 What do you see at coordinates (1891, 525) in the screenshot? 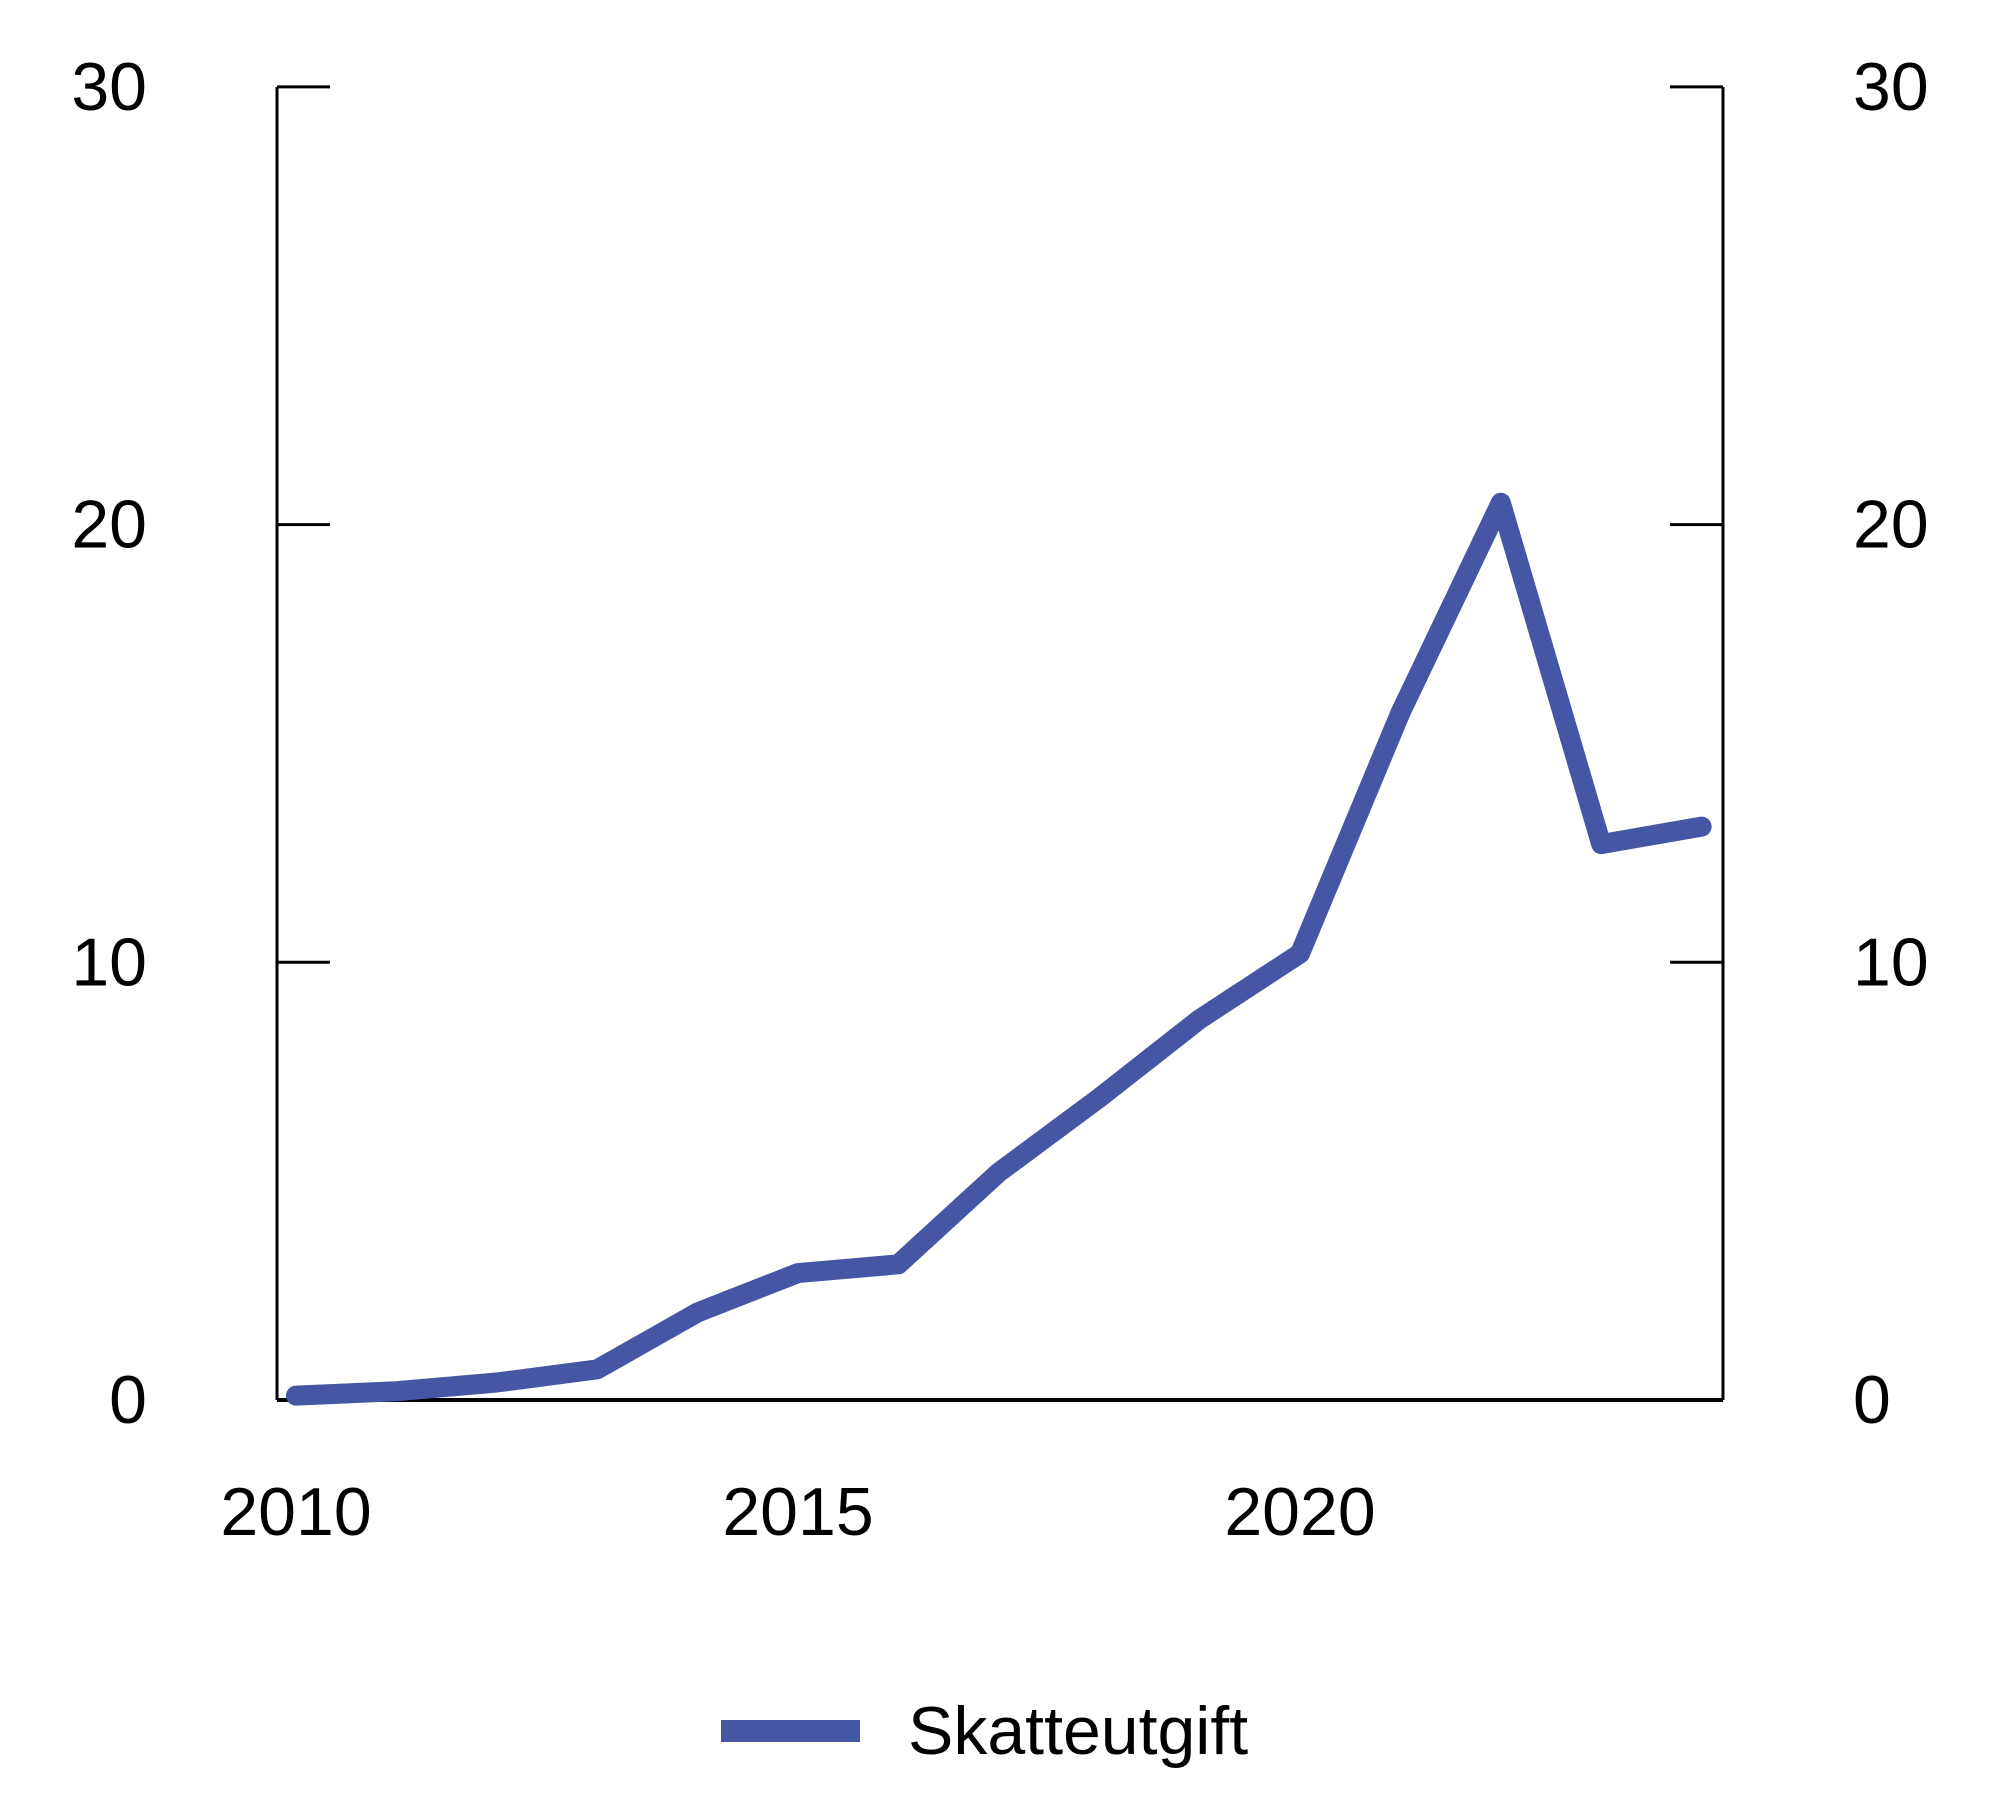
I see `y-tick-label-right-20: 20` at bounding box center [1891, 525].